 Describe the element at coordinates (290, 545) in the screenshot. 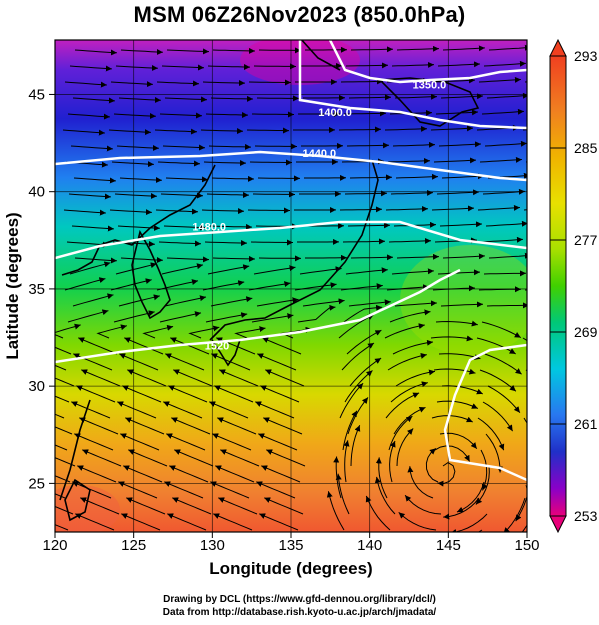

I see `x-tick-label: 135` at that location.